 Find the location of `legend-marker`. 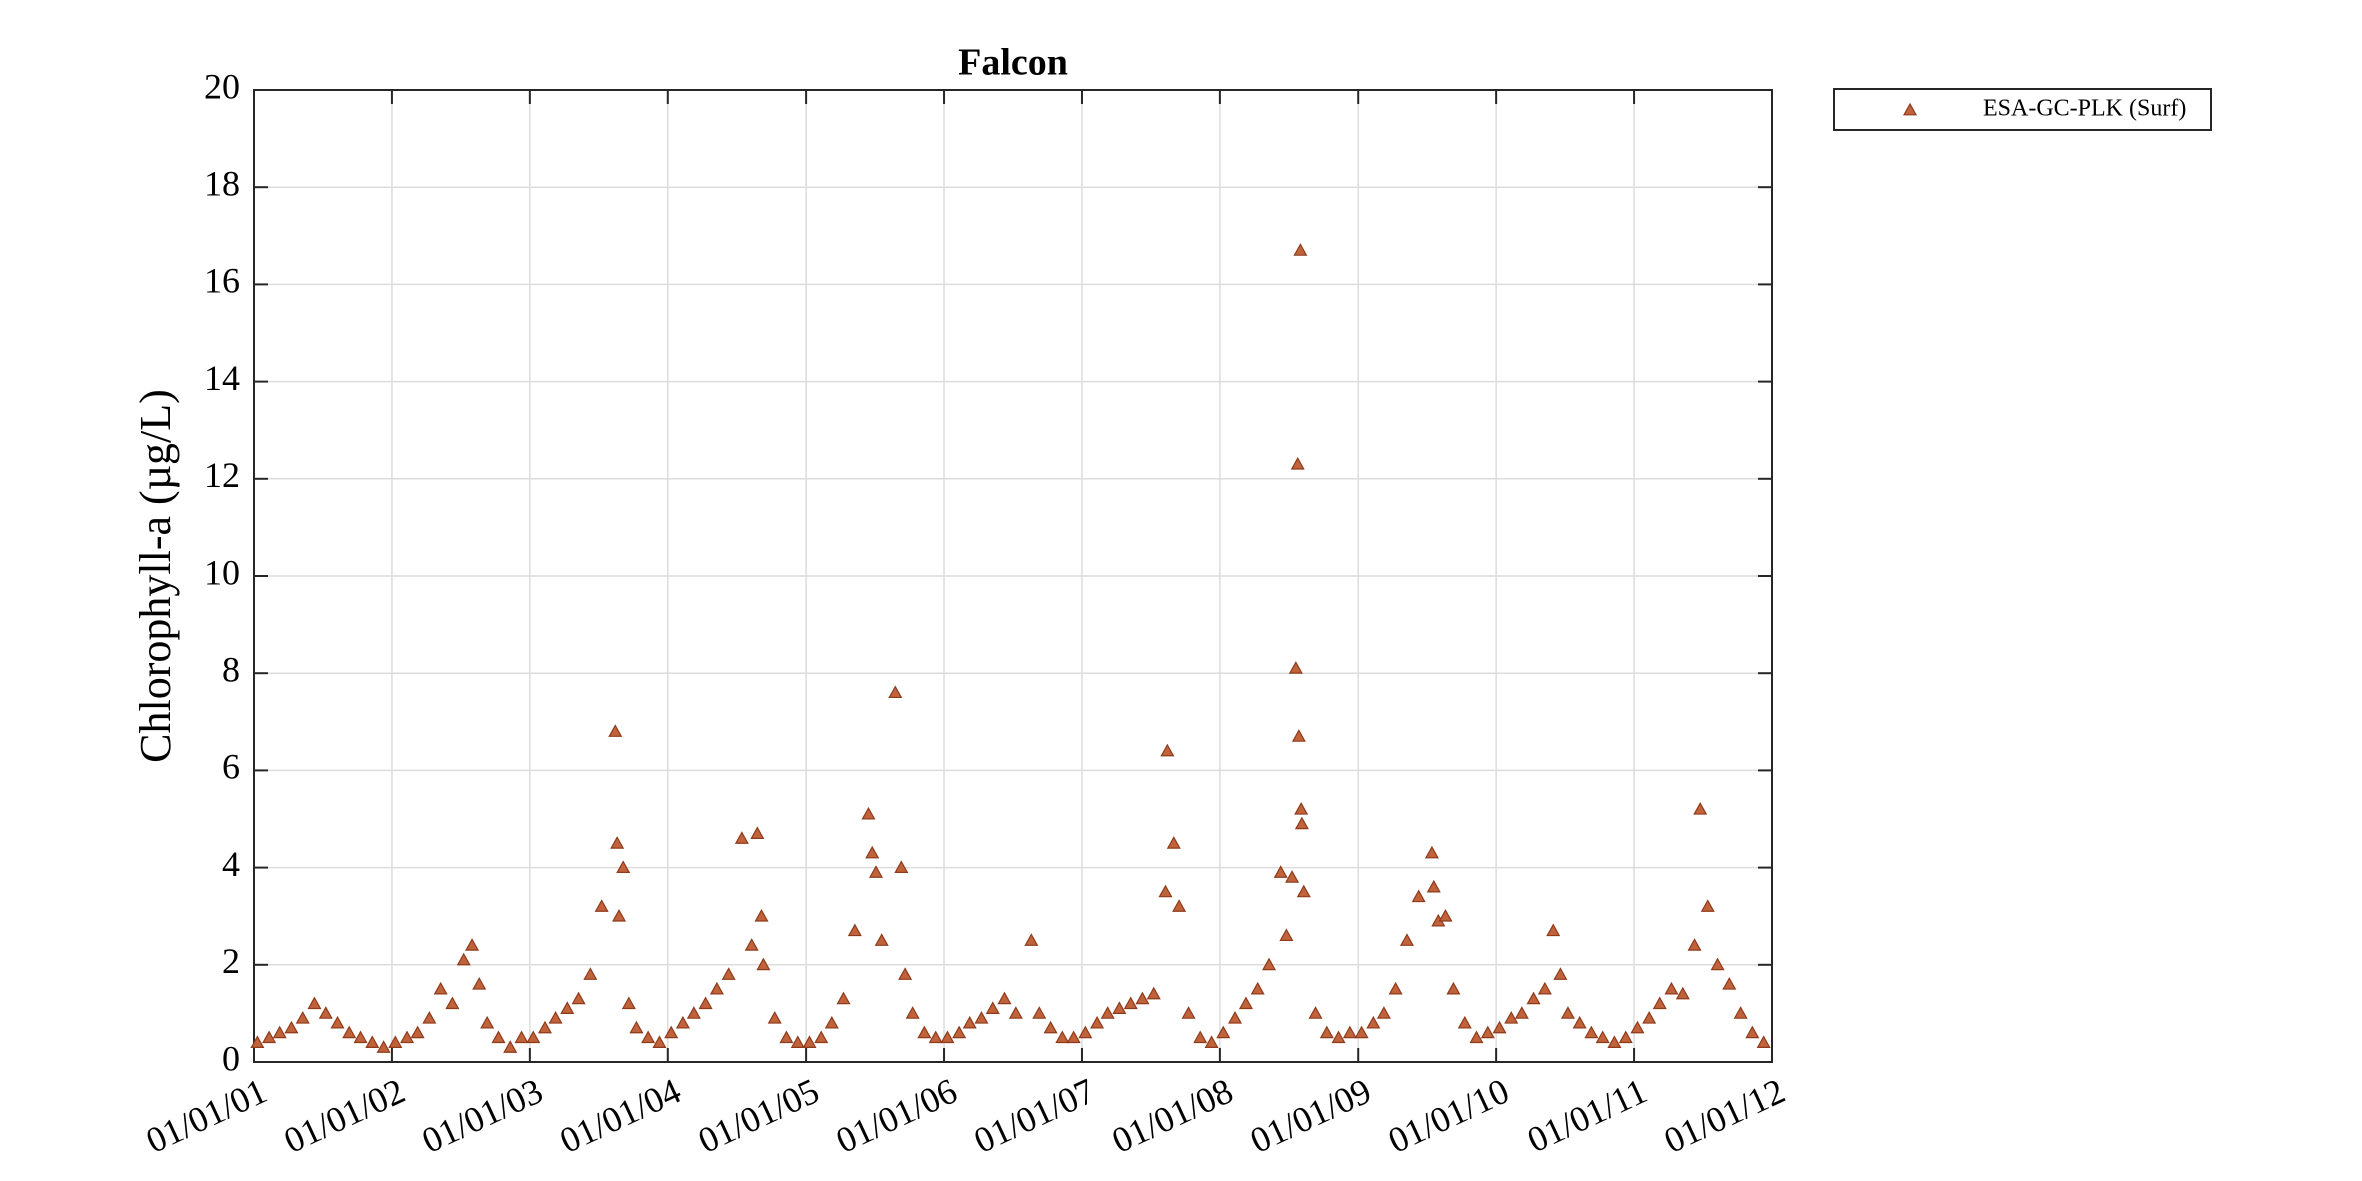

legend-marker is located at coordinates (1910, 109).